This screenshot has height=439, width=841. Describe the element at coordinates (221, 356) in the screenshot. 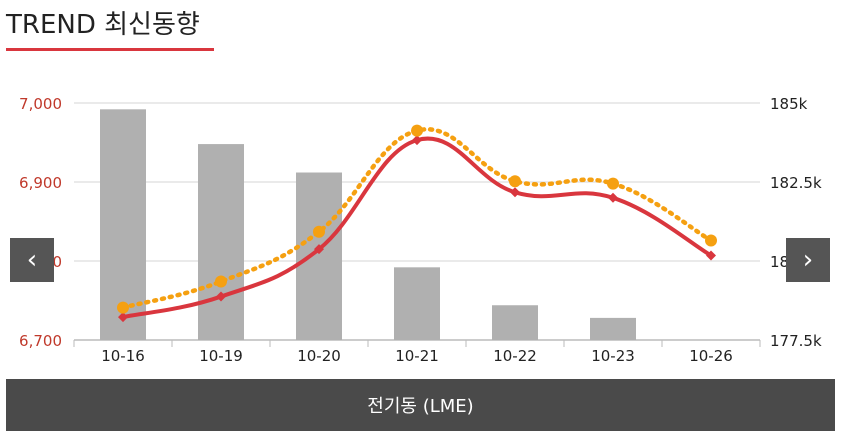

I see `x-axis-label: 10-19` at that location.